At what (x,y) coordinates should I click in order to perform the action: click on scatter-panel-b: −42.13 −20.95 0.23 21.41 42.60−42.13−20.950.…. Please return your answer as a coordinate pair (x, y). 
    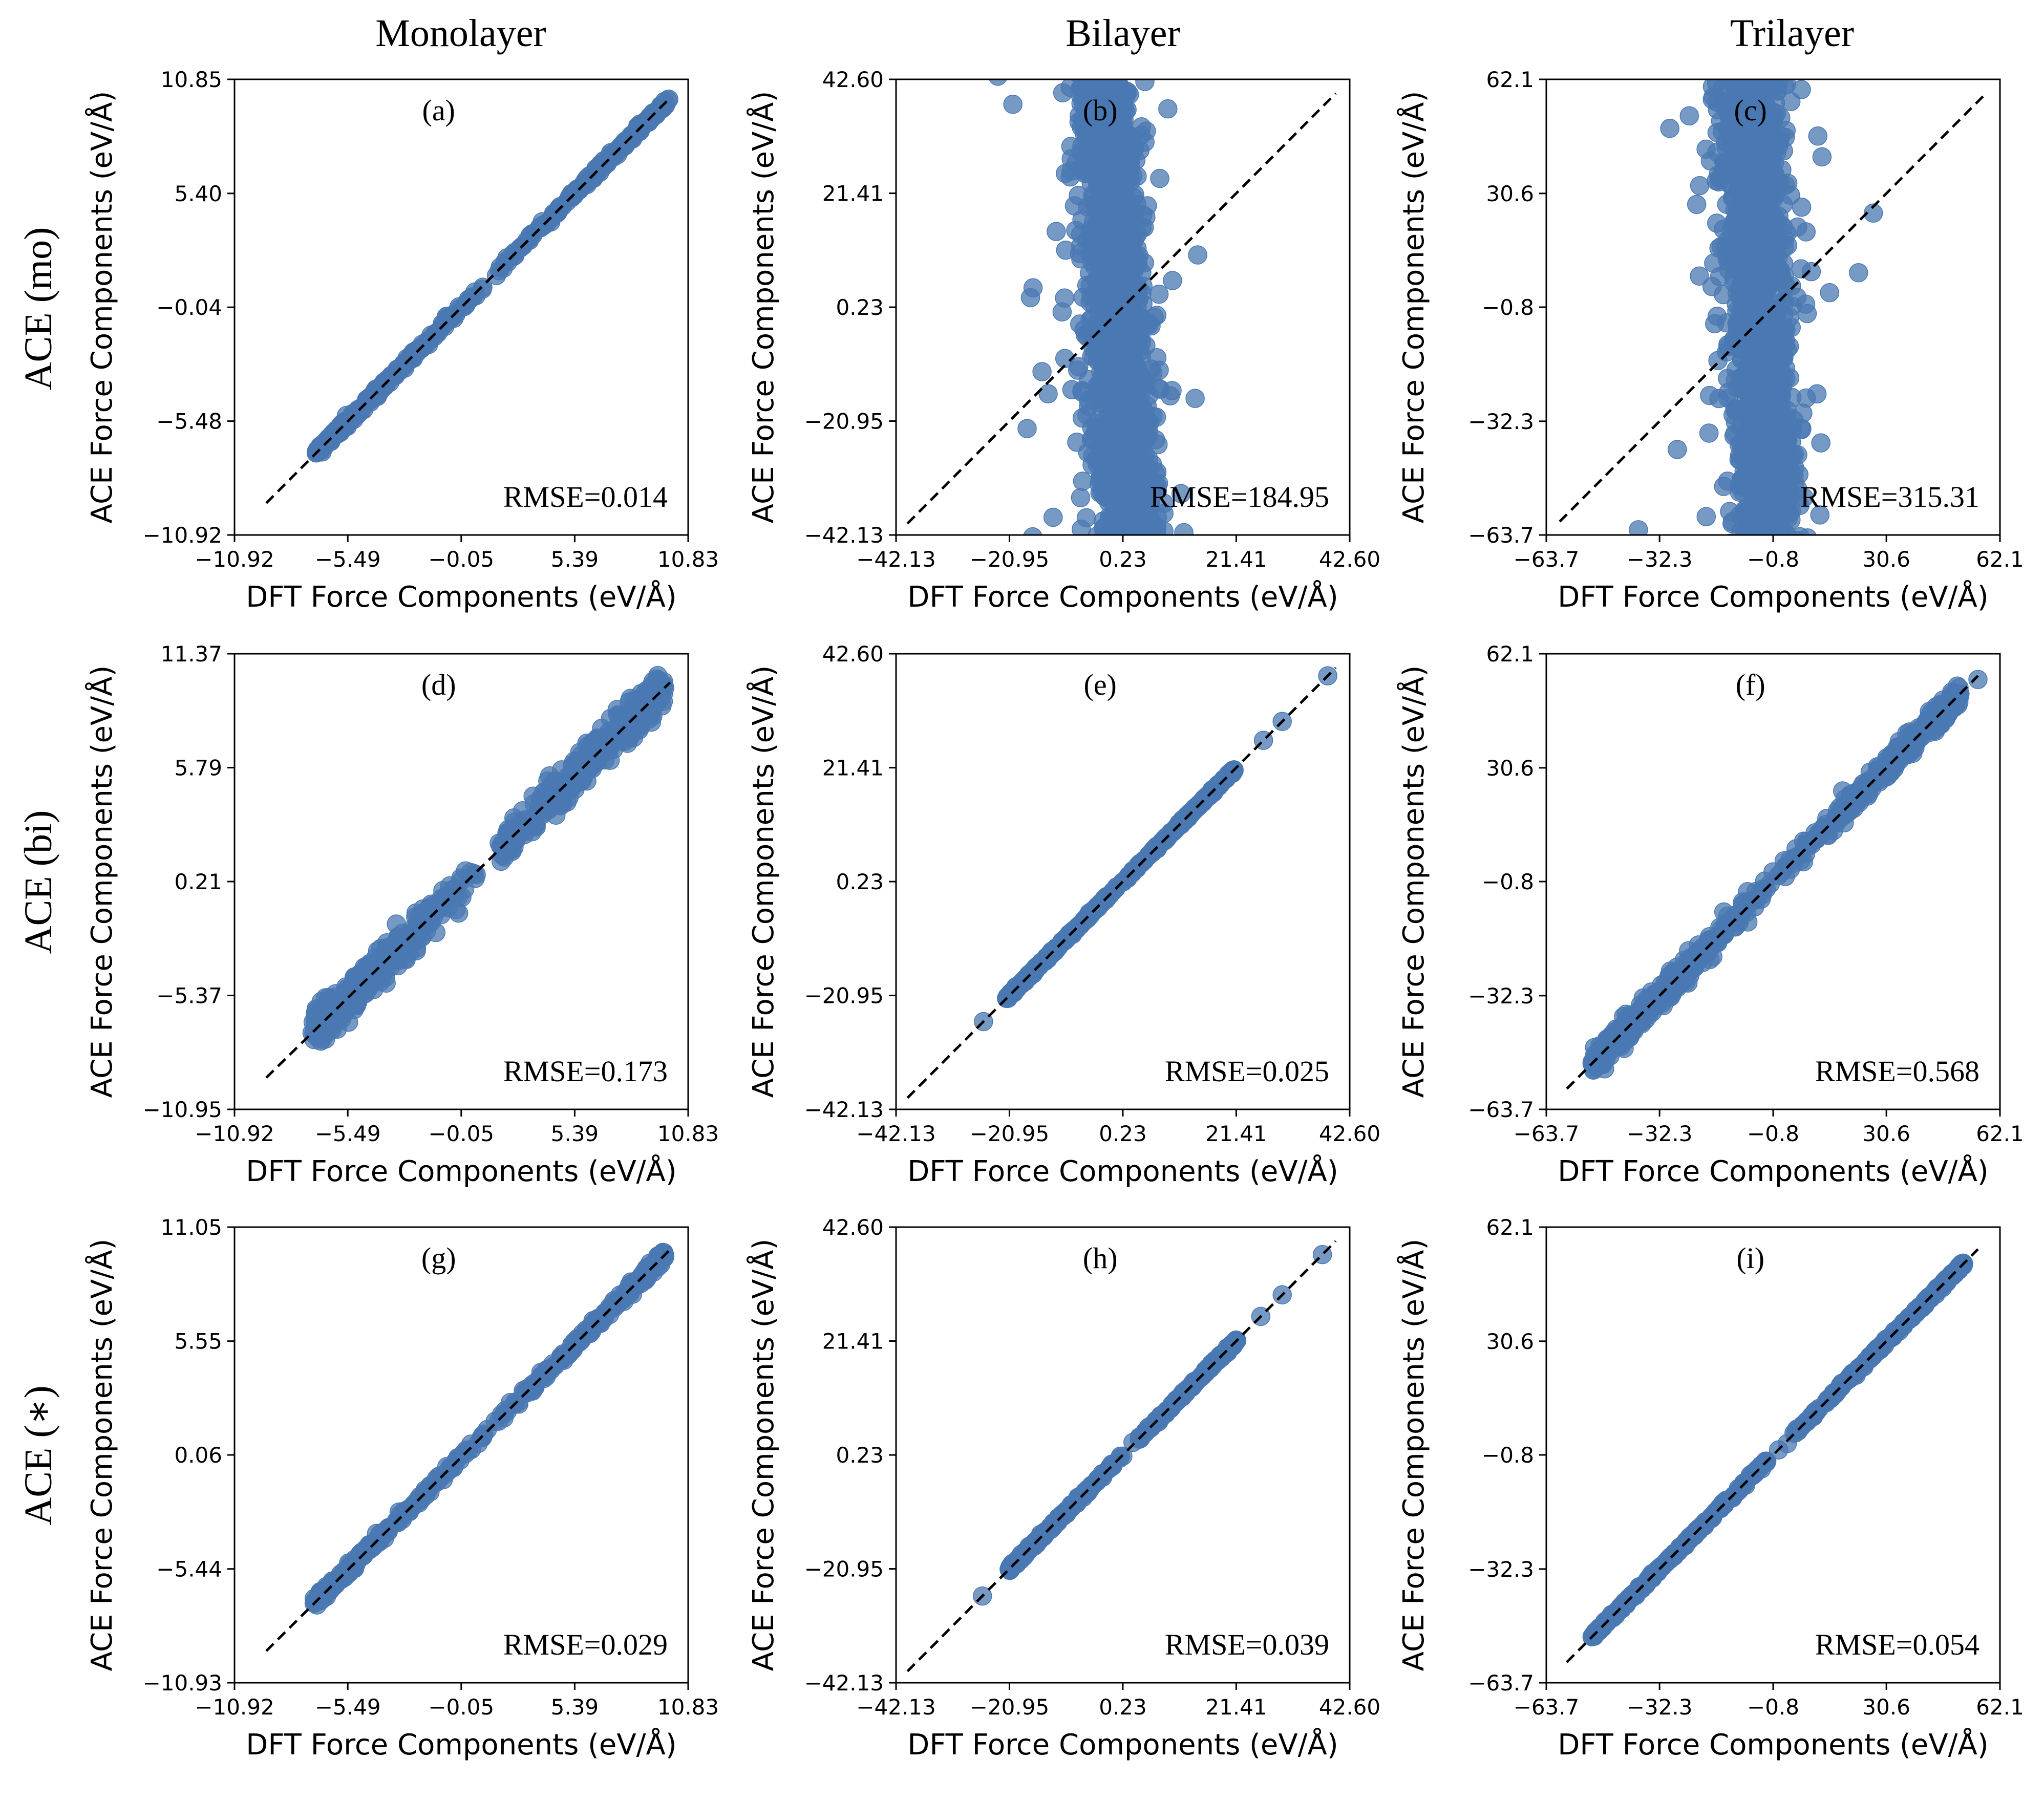
    Looking at the image, I should click on (1063, 340).